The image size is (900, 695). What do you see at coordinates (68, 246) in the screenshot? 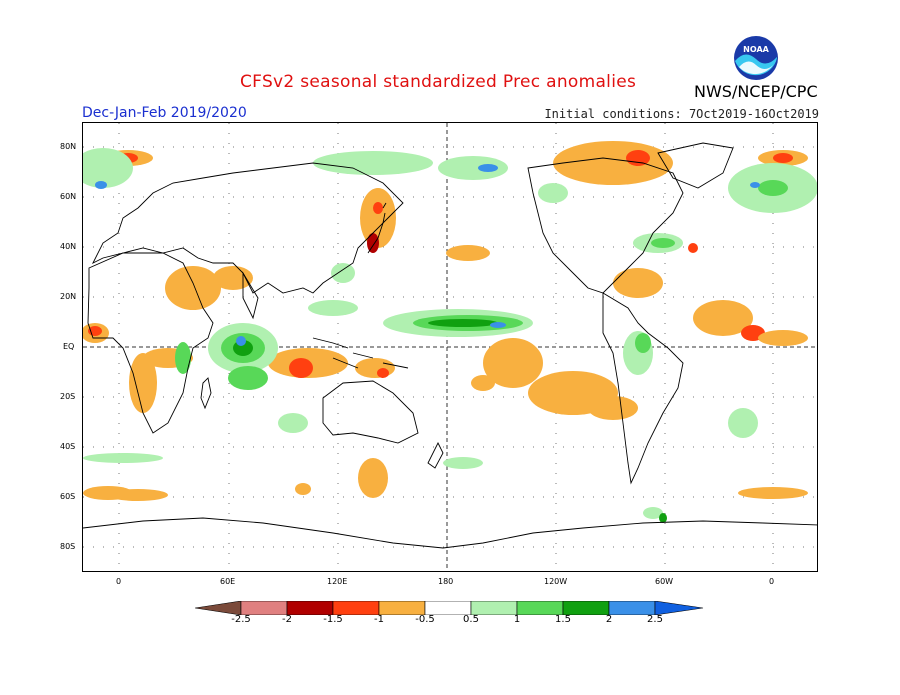
I see `lat-label: 40N` at bounding box center [68, 246].